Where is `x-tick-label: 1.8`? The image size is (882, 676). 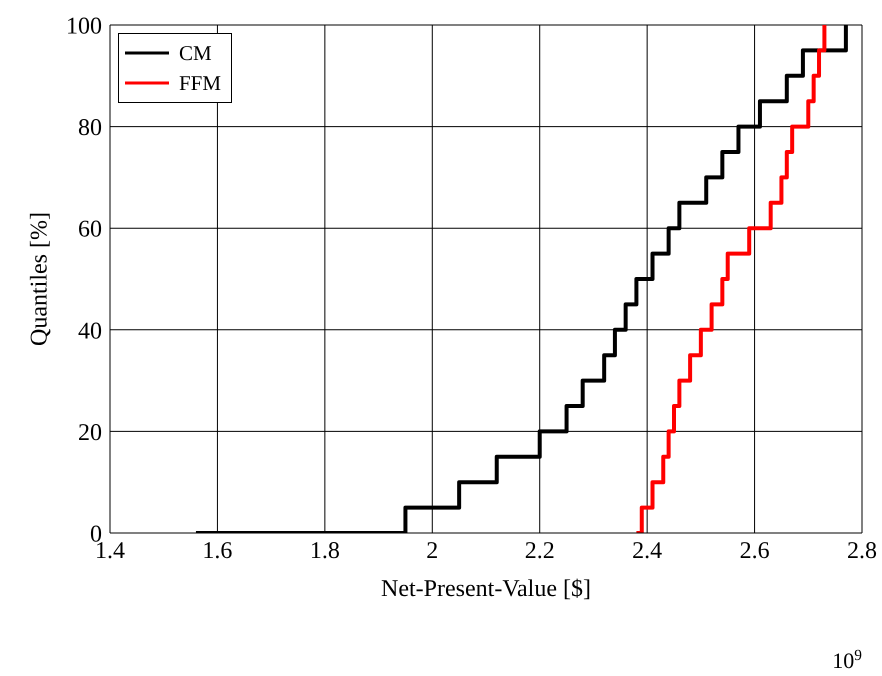
x-tick-label: 1.8 is located at coordinates (325, 551).